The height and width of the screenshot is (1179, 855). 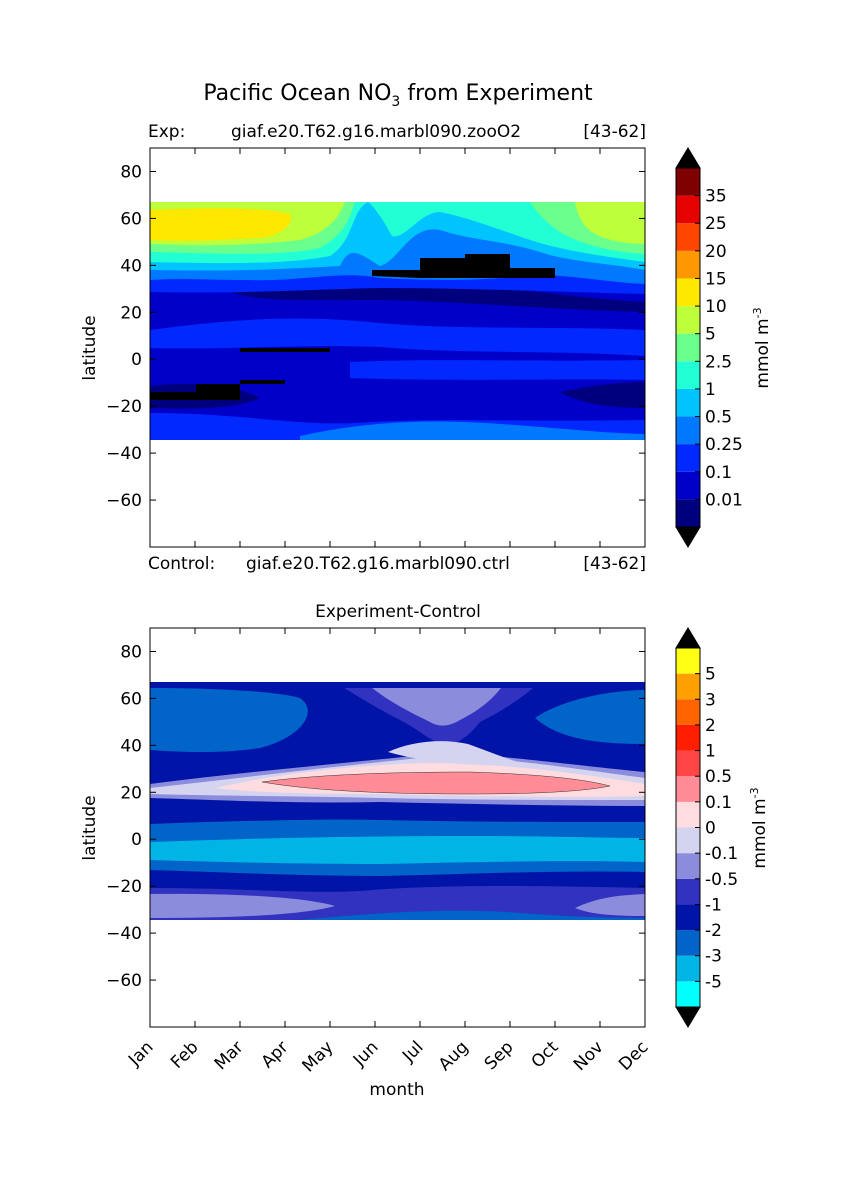 What do you see at coordinates (610, 223) in the screenshot?
I see `band-north-5-east` at bounding box center [610, 223].